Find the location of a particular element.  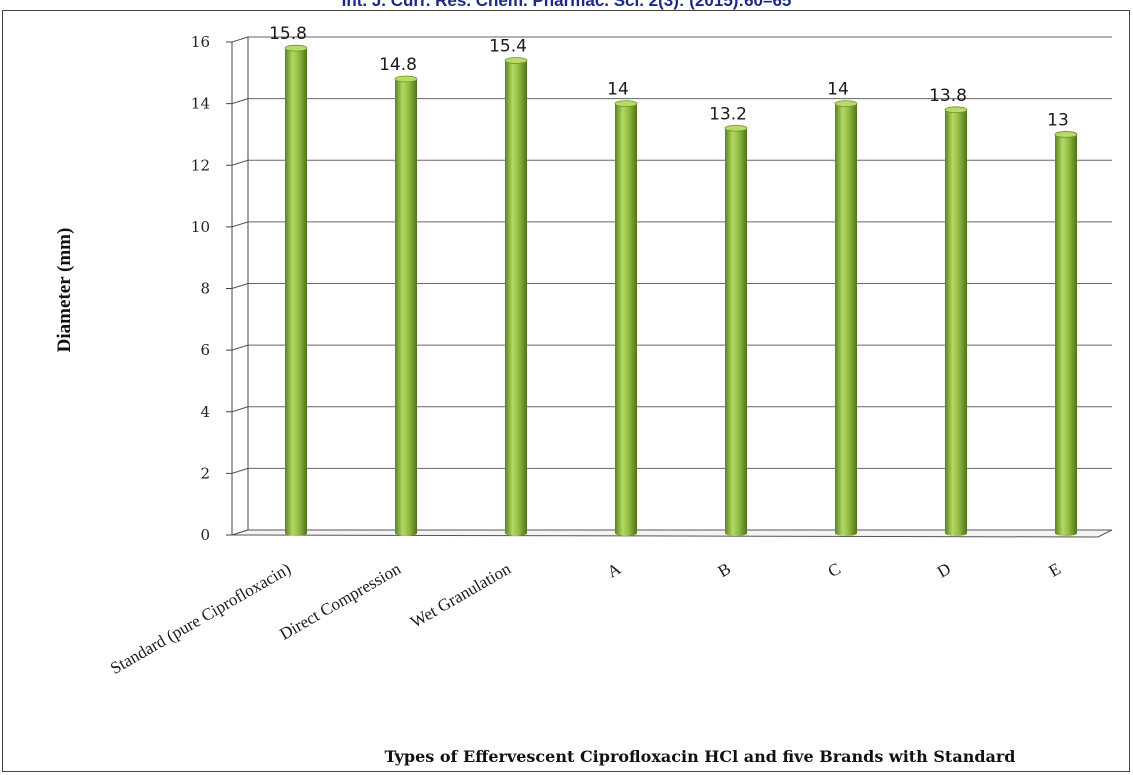

y-tick-label: 0 is located at coordinates (205, 535).